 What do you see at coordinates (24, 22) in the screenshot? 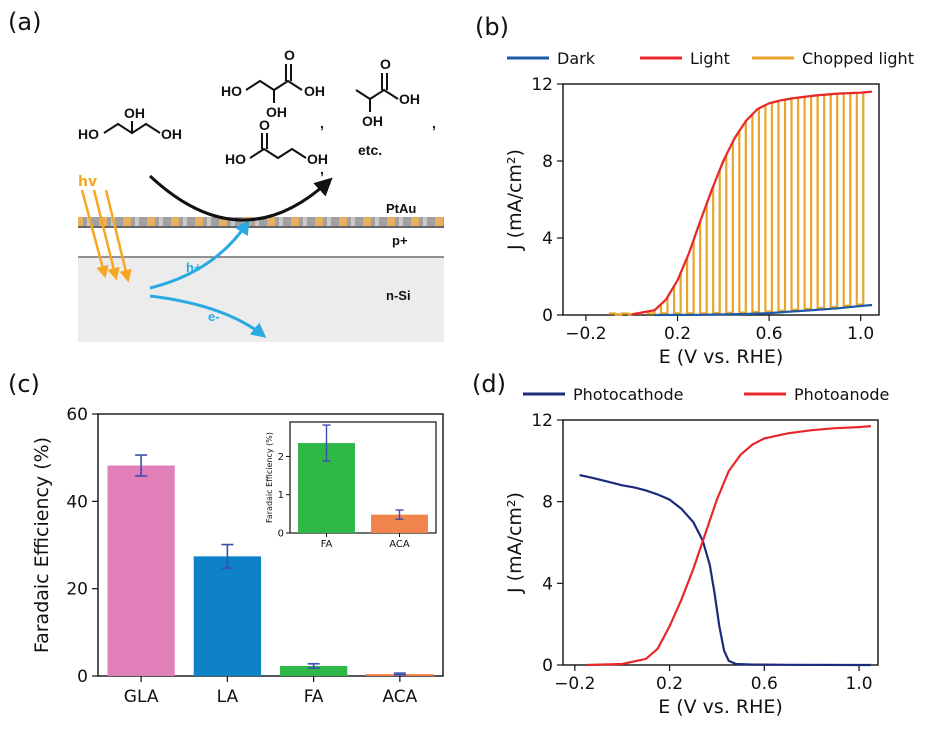
I see `panel-a-label: (a)` at bounding box center [24, 22].